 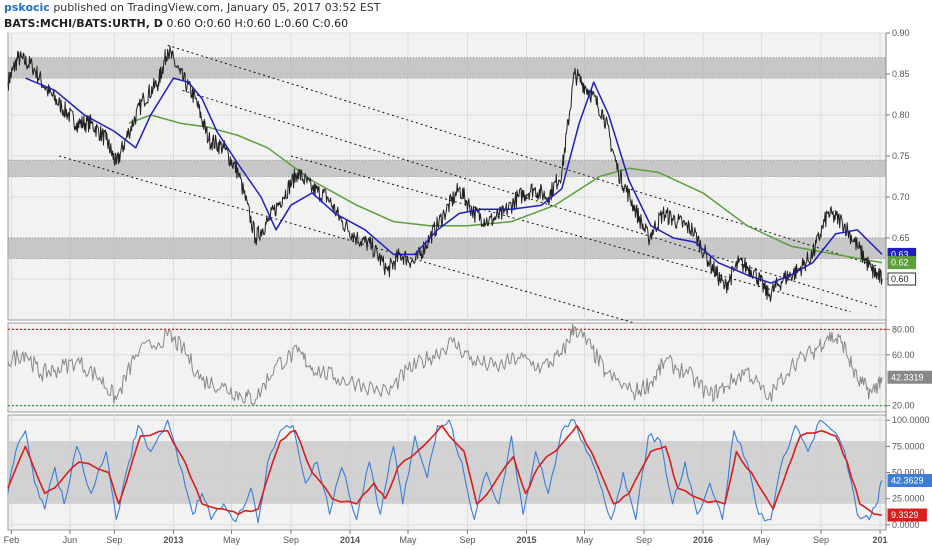 What do you see at coordinates (901, 197) in the screenshot?
I see `y-tick-label: 0.70` at bounding box center [901, 197].